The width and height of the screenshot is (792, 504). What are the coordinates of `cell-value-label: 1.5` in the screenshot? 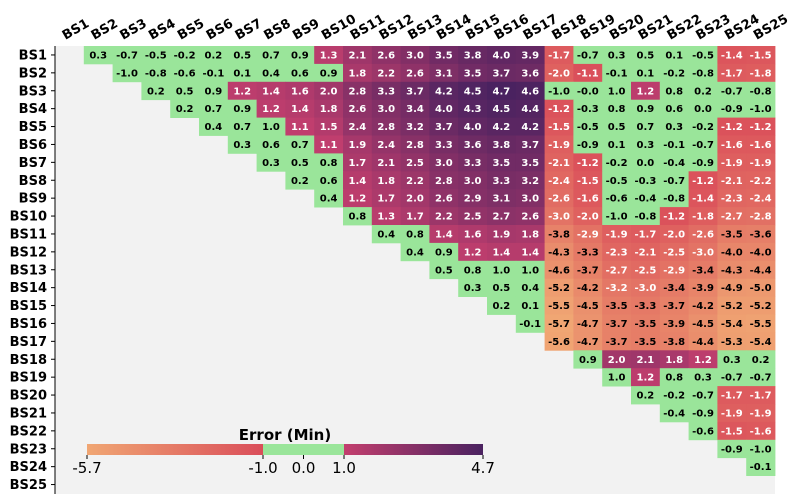 It's located at (329, 127).